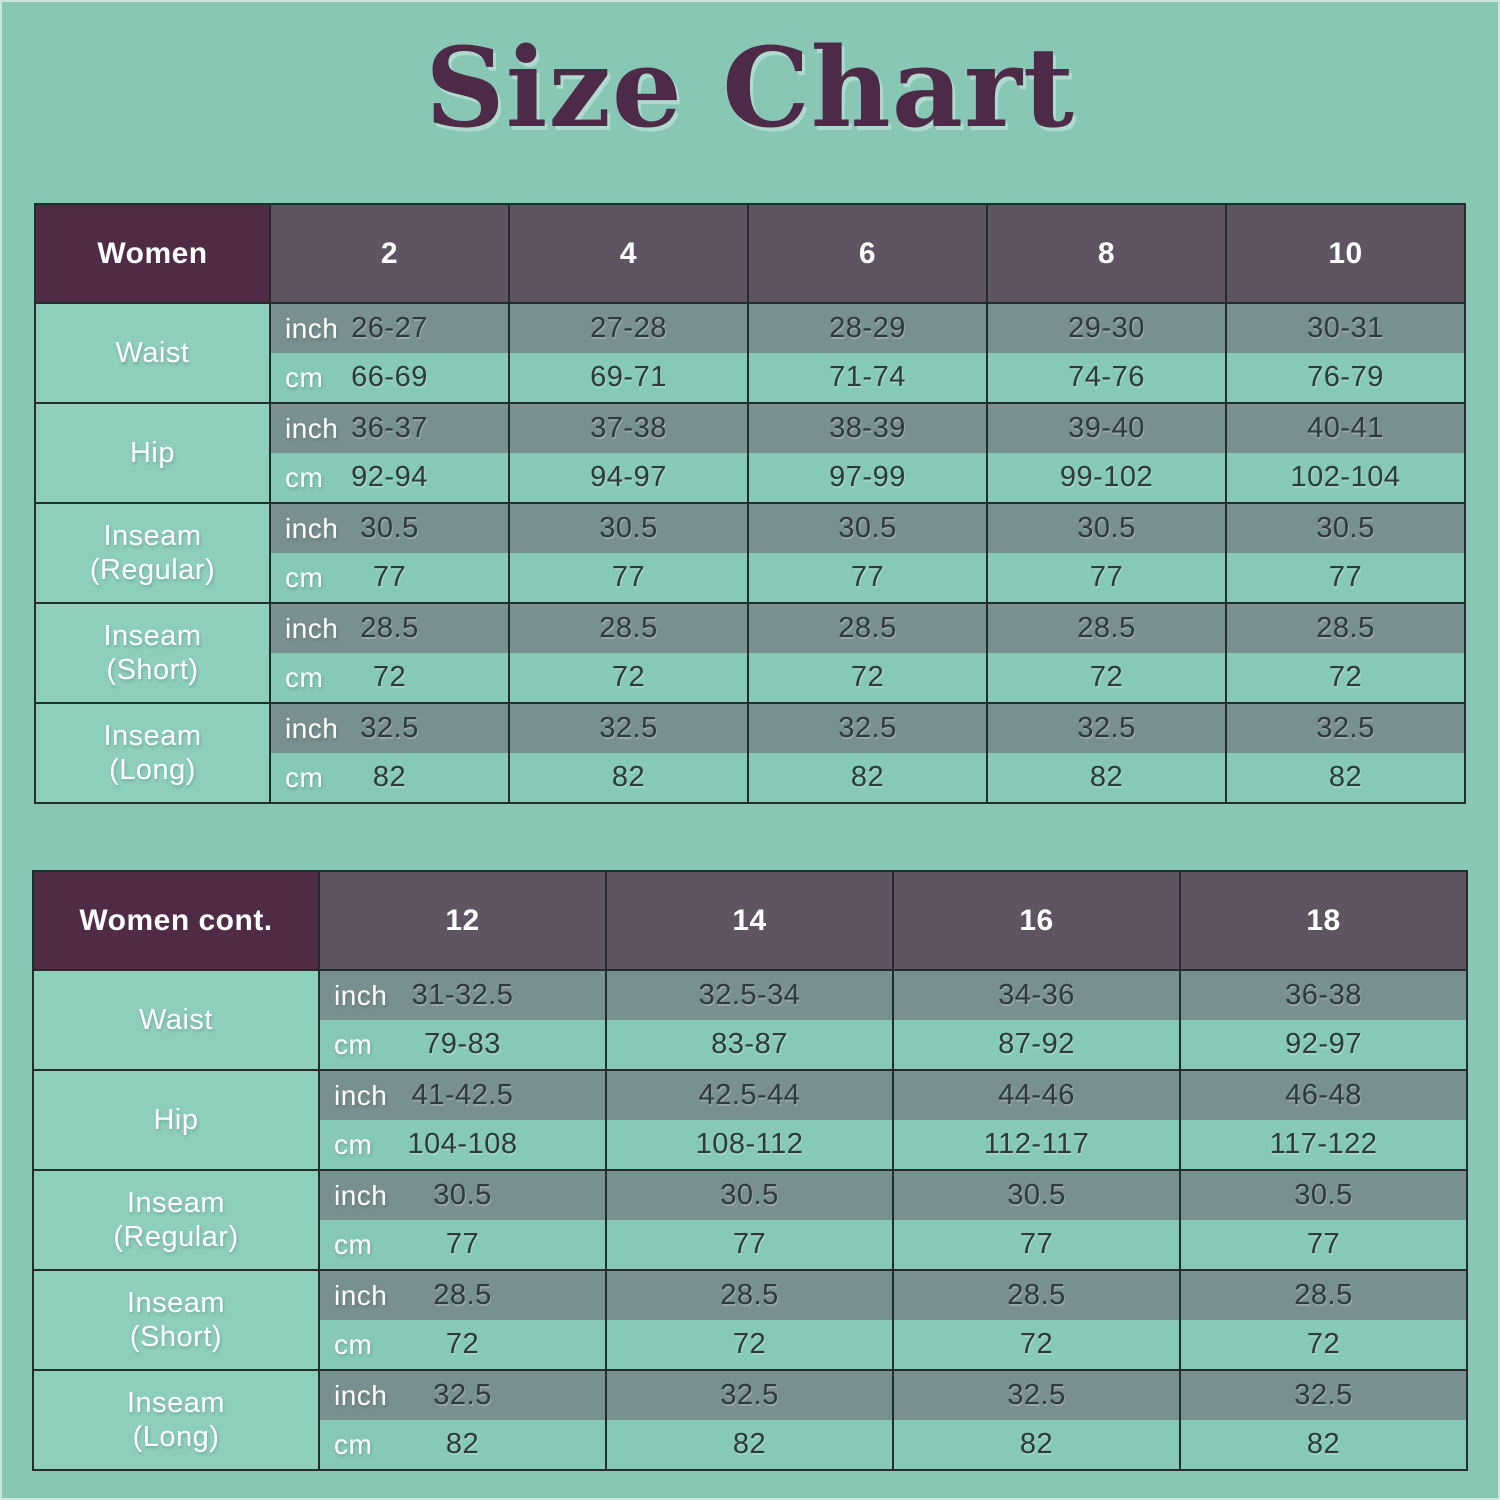 The width and height of the screenshot is (1500, 1500). I want to click on value-cell: inch 31-32.5, so click(462, 994).